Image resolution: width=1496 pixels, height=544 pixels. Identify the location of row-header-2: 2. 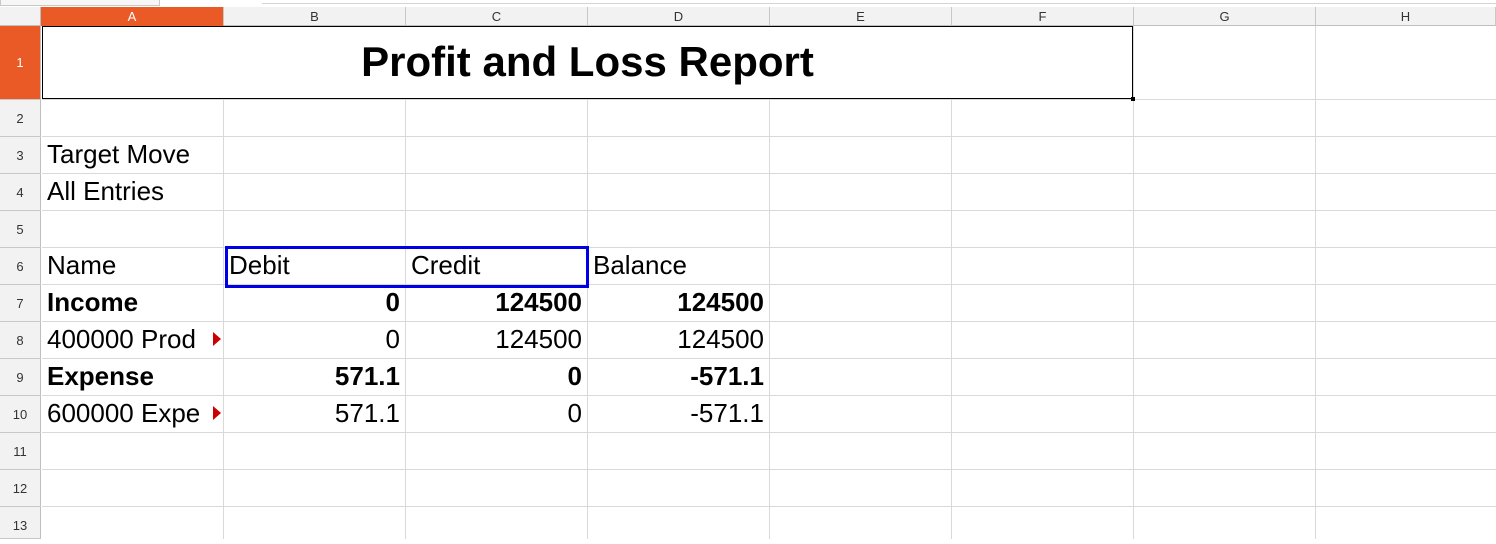
(20, 118).